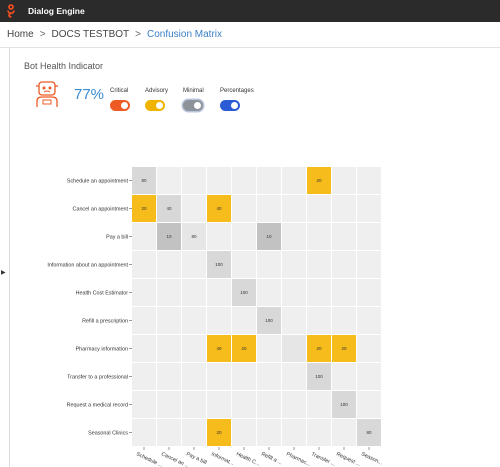 The image size is (500, 467). Describe the element at coordinates (97, 378) in the screenshot. I see `row-label: Transfer to a professional` at that location.